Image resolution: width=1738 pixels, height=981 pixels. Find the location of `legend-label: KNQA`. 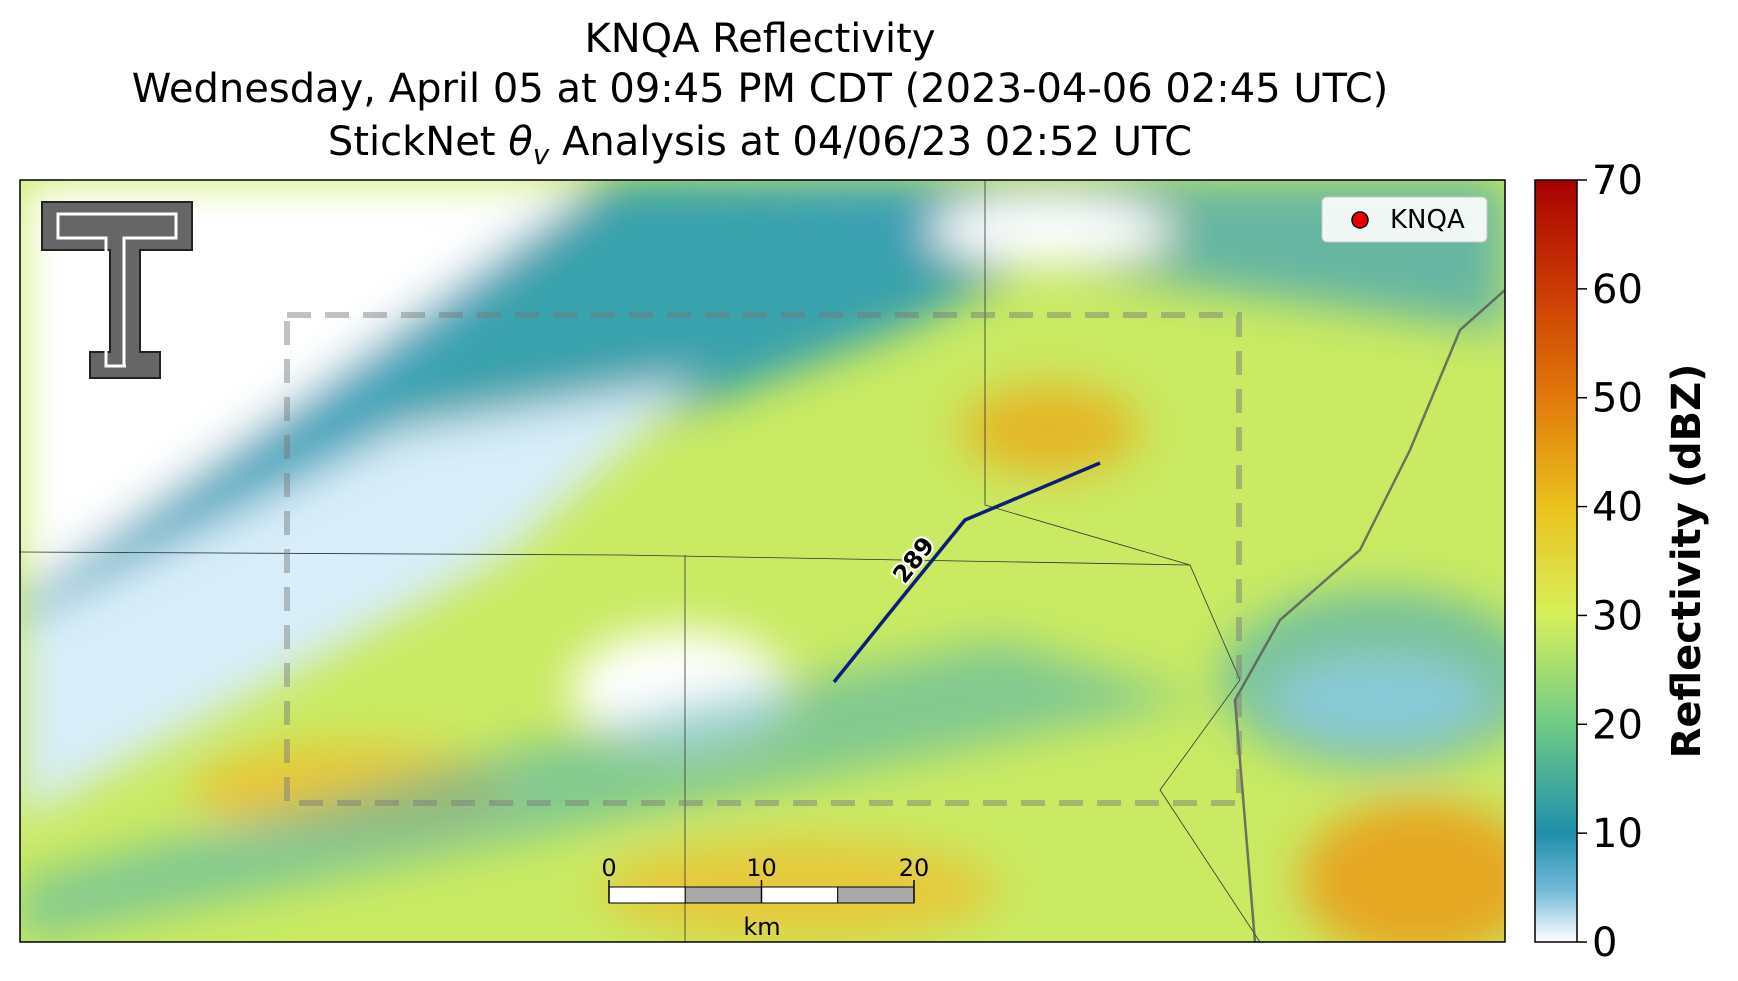

legend-label: KNQA is located at coordinates (1427, 220).